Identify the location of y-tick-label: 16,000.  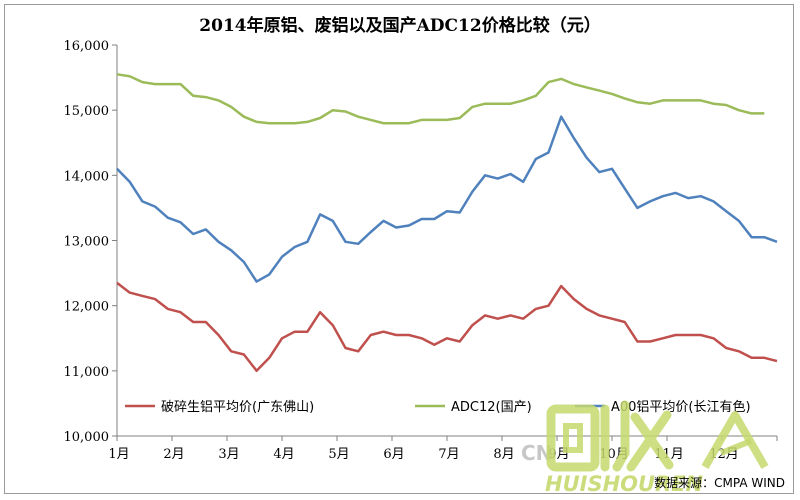
(87, 46).